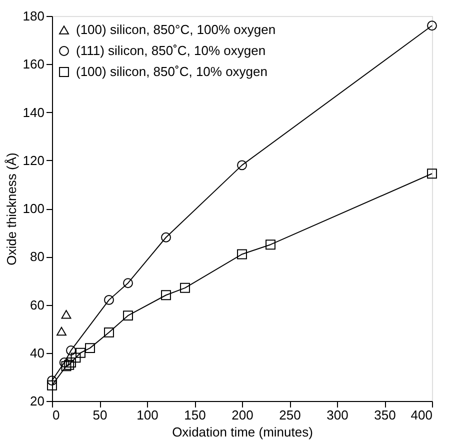  I want to click on x-tick-label: 0, so click(56, 415).